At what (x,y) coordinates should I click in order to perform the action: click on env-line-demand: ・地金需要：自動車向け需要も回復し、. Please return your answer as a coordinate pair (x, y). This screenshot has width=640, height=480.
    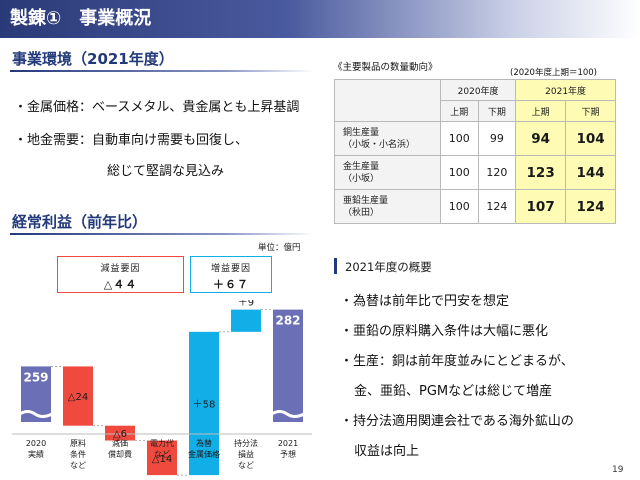
    Looking at the image, I should click on (131, 140).